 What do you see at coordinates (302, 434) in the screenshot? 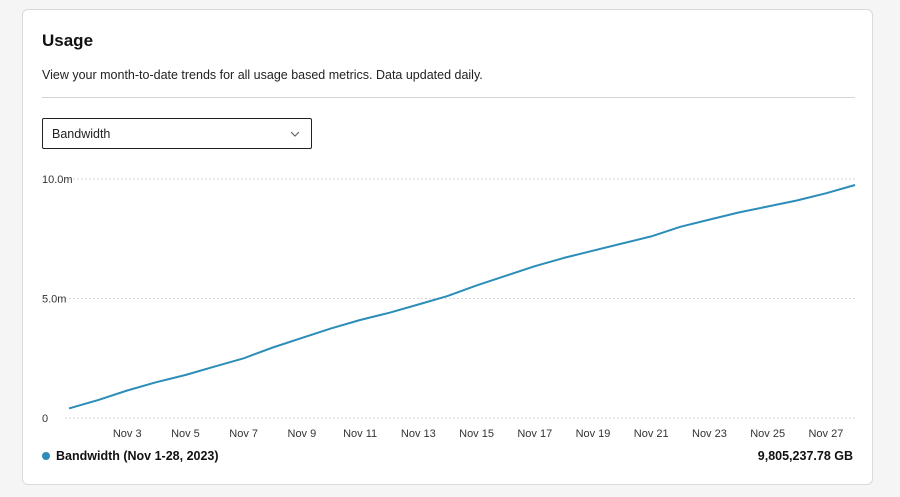
I see `x-tick-label: Nov 9` at bounding box center [302, 434].